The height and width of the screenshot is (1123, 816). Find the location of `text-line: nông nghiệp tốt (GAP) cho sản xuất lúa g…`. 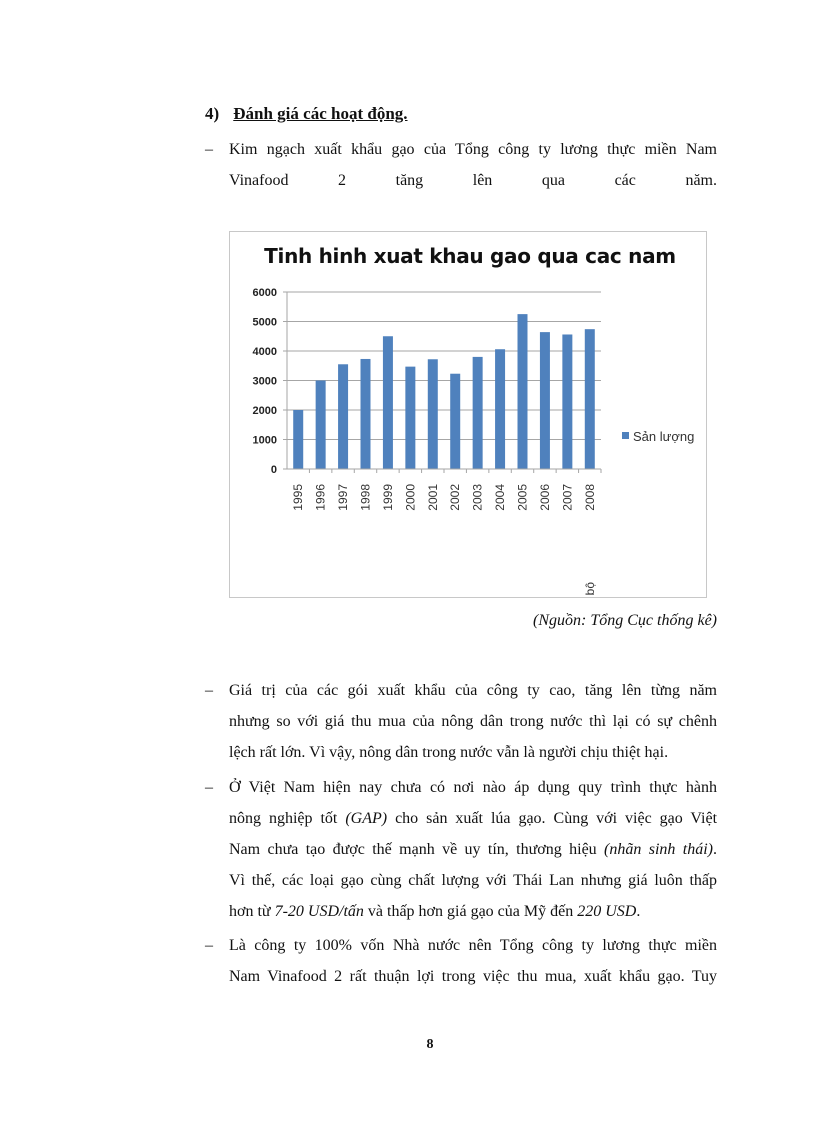

text-line: nông nghiệp tốt (GAP) cho sản xuất lúa g… is located at coordinates (473, 818).